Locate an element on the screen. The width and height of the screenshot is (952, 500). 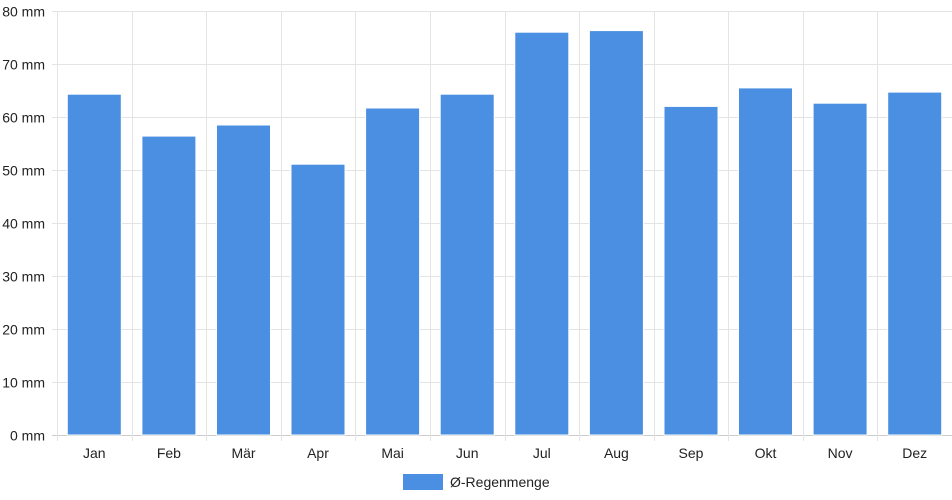
bar-aug is located at coordinates (616, 233).